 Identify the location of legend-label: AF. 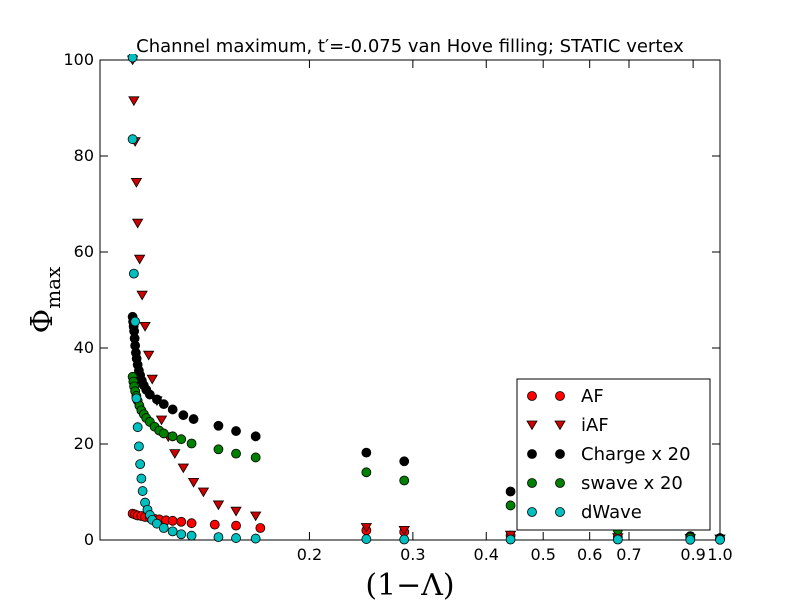
(592, 396).